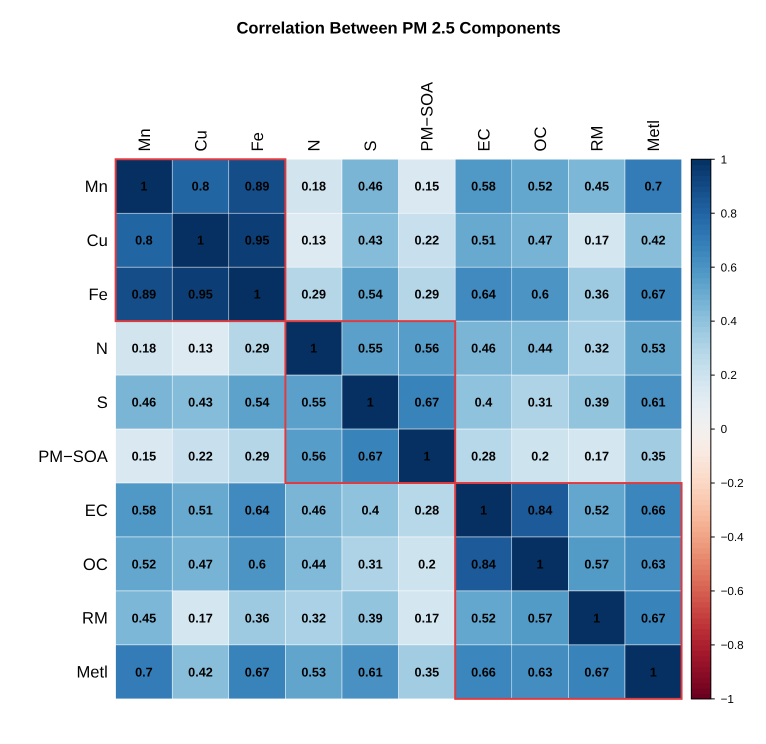  What do you see at coordinates (597, 564) in the screenshot?
I see `data-label: 0.57` at bounding box center [597, 564].